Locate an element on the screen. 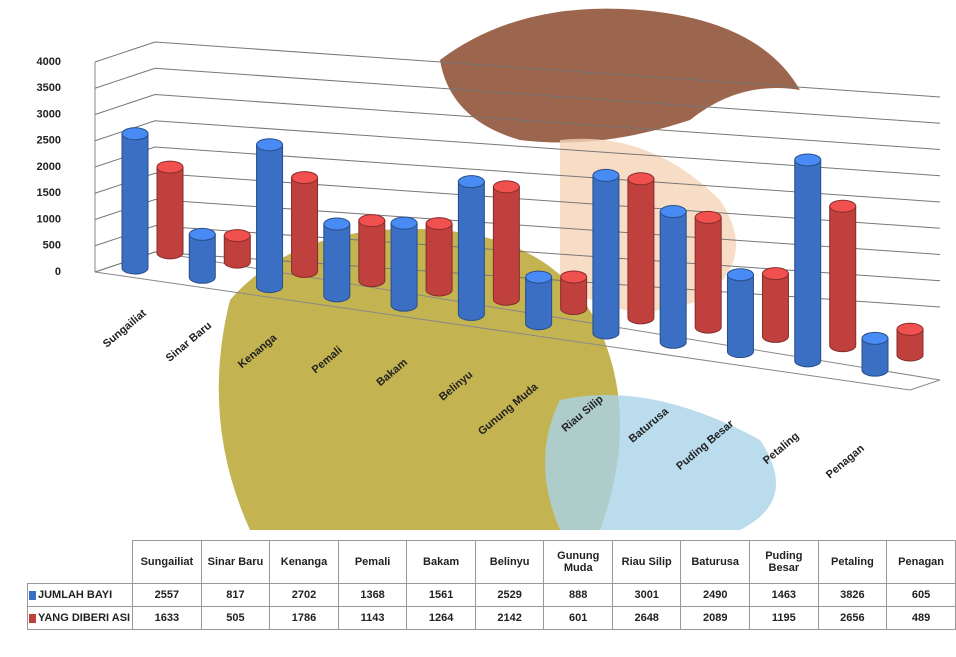  legend-entry: YANG DIBERI ASI is located at coordinates (80, 618).